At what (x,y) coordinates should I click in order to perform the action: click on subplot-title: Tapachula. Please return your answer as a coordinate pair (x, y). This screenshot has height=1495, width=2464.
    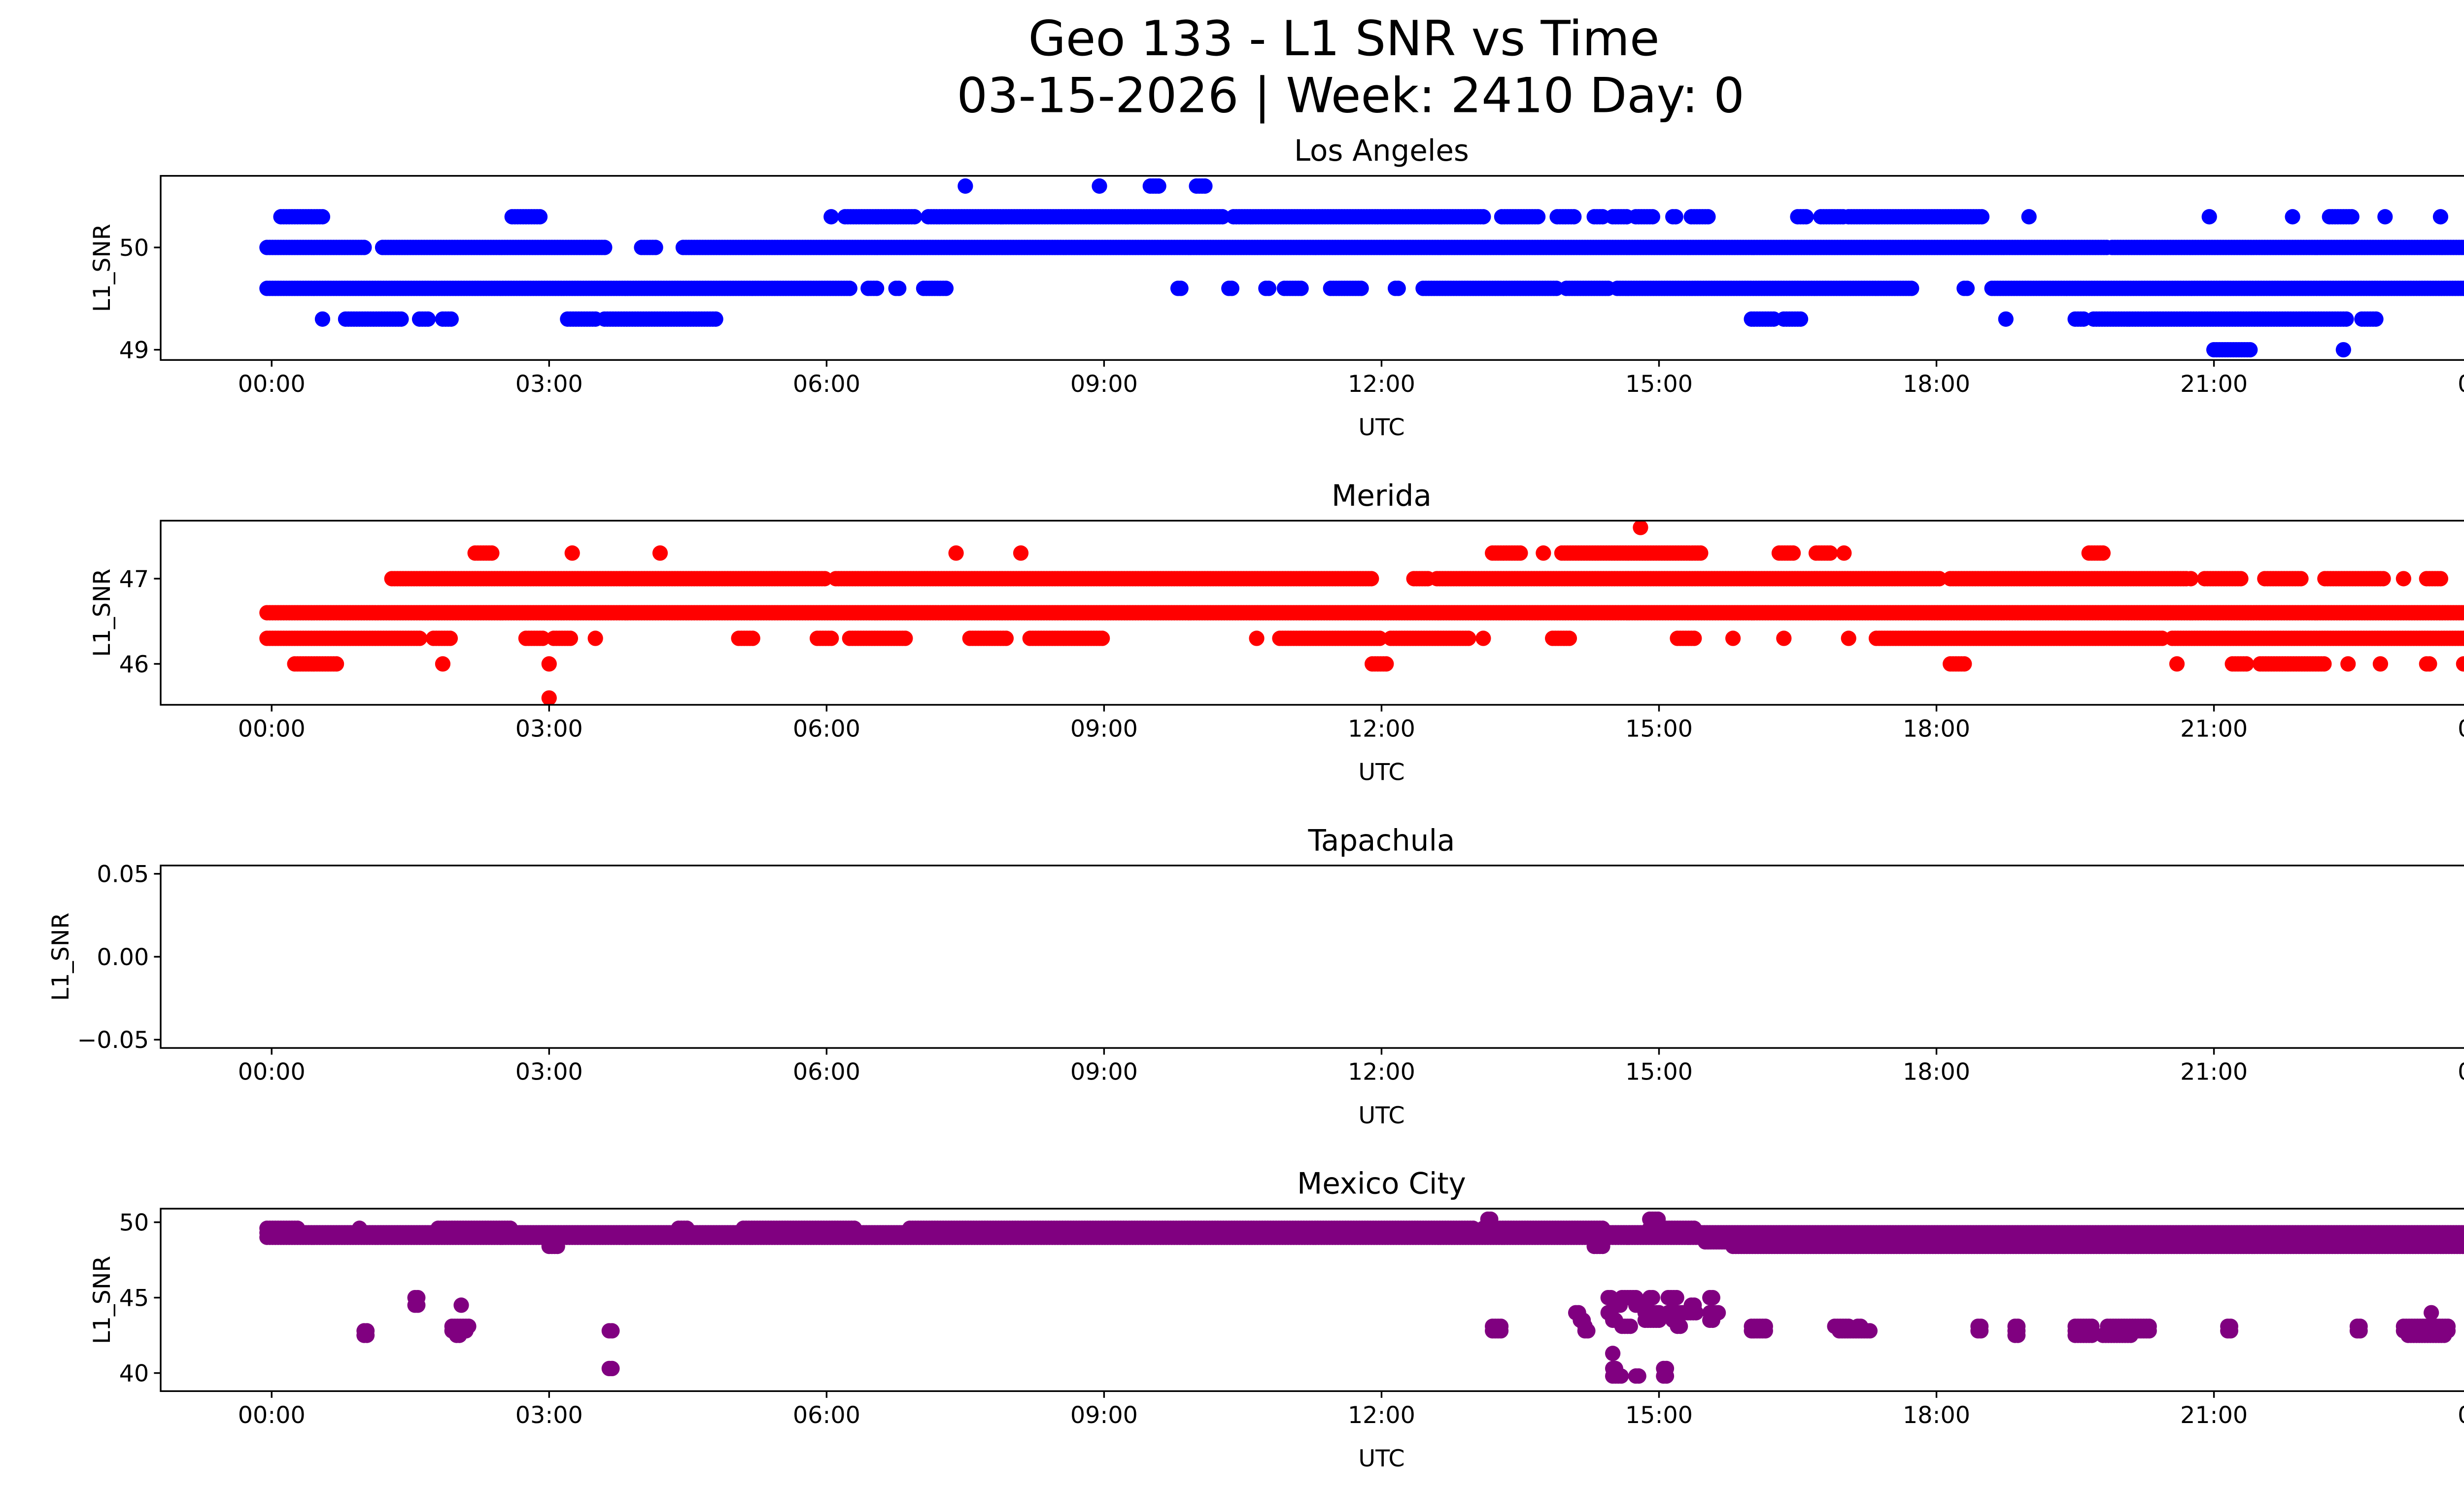
    Looking at the image, I should click on (1381, 841).